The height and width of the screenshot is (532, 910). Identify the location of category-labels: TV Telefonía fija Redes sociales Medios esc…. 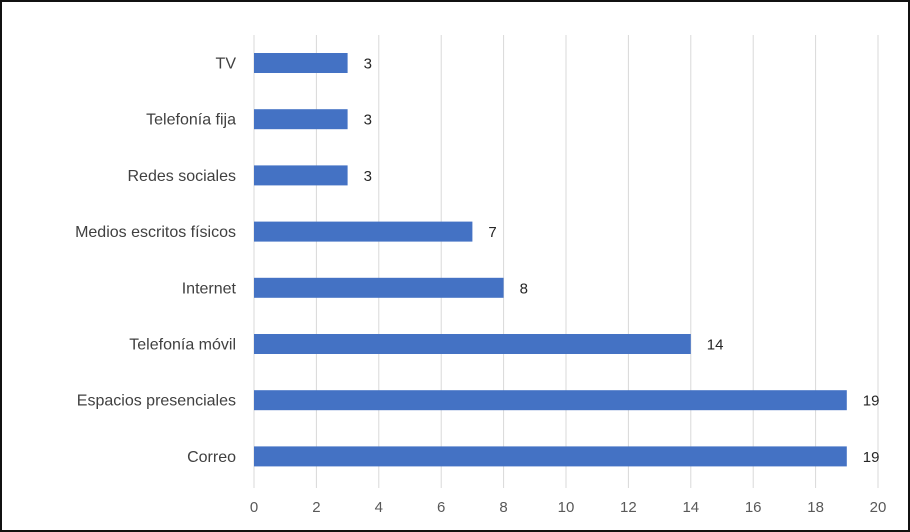
(155, 261).